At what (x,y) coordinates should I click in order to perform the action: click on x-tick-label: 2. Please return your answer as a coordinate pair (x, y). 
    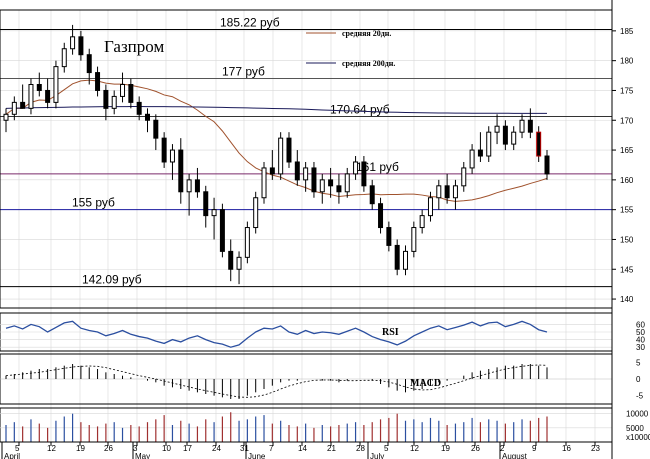
    Looking at the image, I should click on (502, 448).